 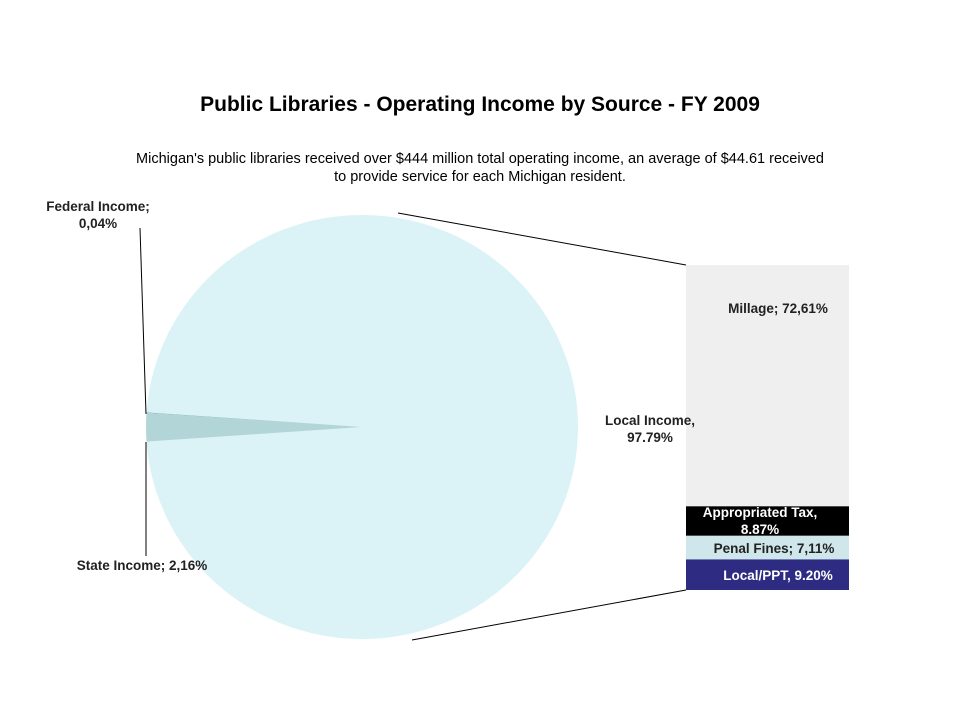 I want to click on pie-slice-state-income, so click(x=254, y=427).